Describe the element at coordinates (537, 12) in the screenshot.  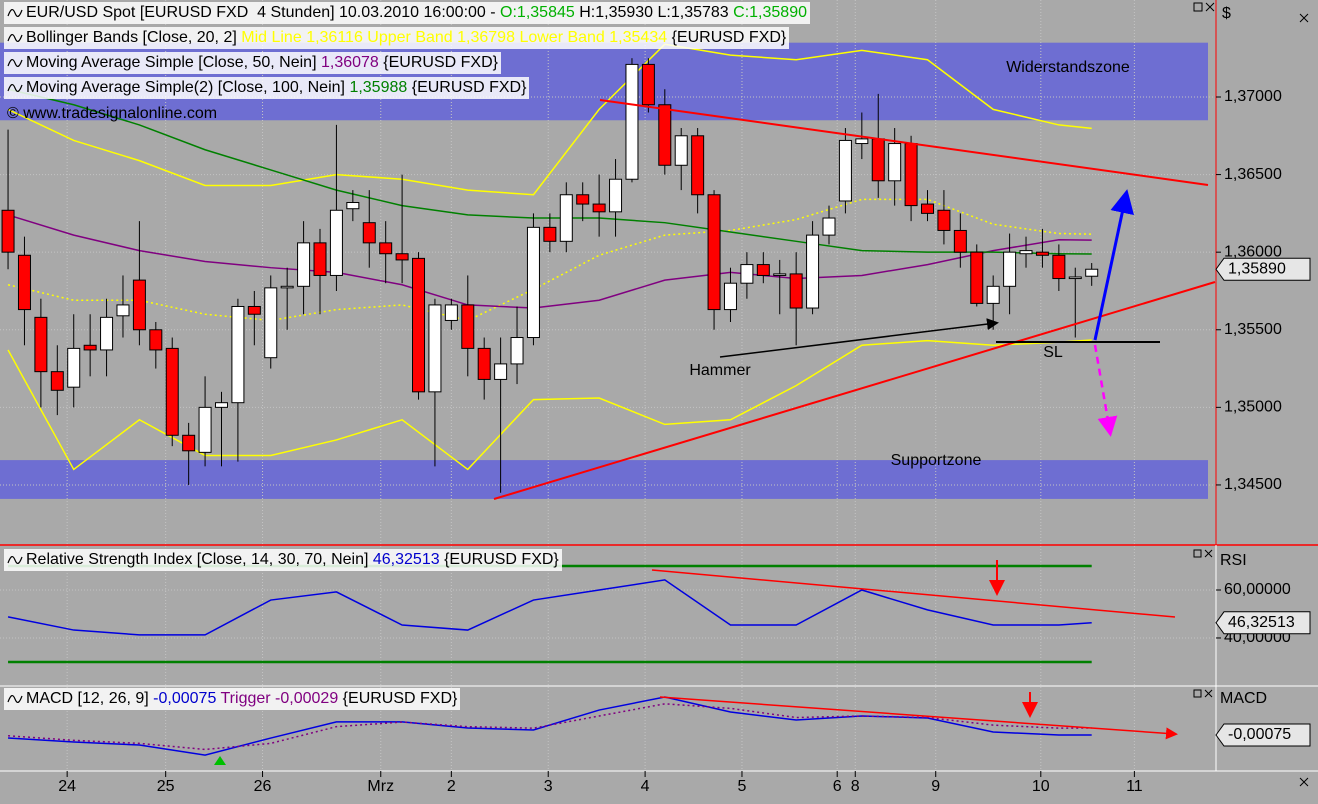
I see `ohlc-label: O:1,35845` at that location.